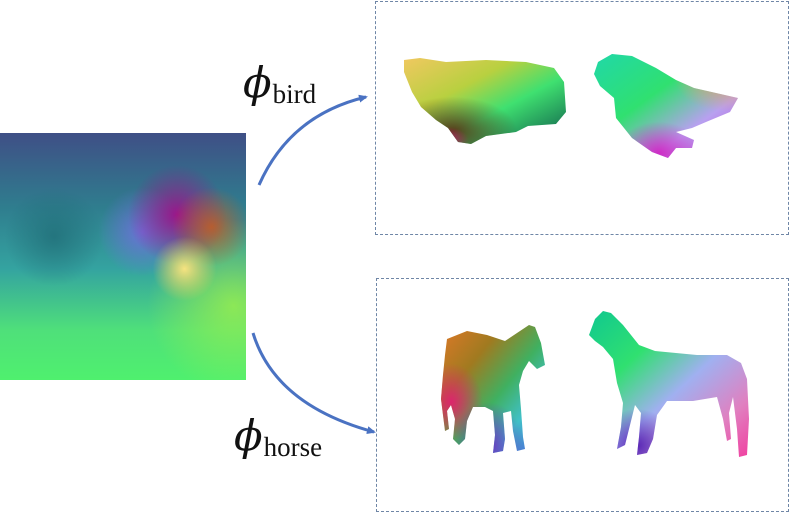 The height and width of the screenshot is (513, 790). Describe the element at coordinates (123, 256) in the screenshot. I see `uv-texture-map` at that location.